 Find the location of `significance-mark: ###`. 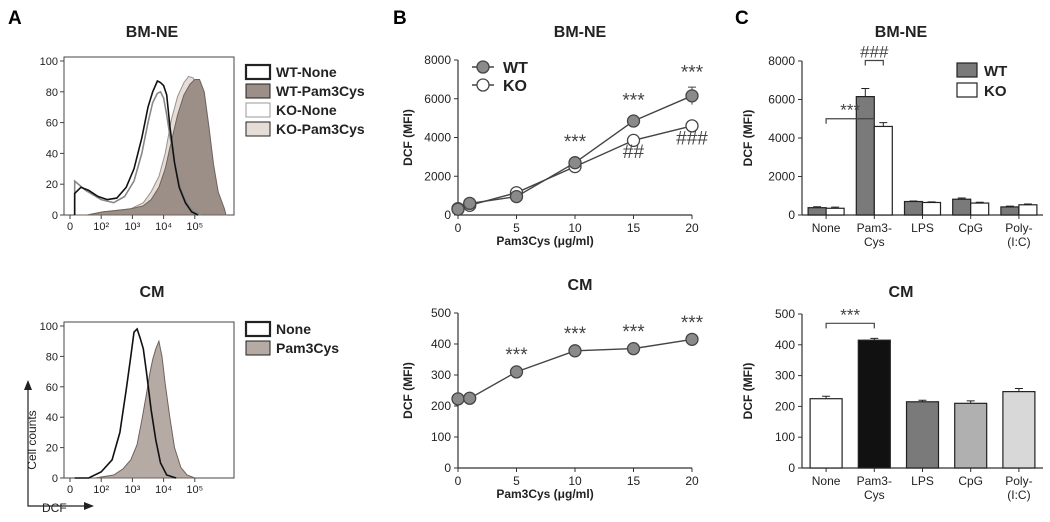

significance-mark: ### is located at coordinates (874, 52).